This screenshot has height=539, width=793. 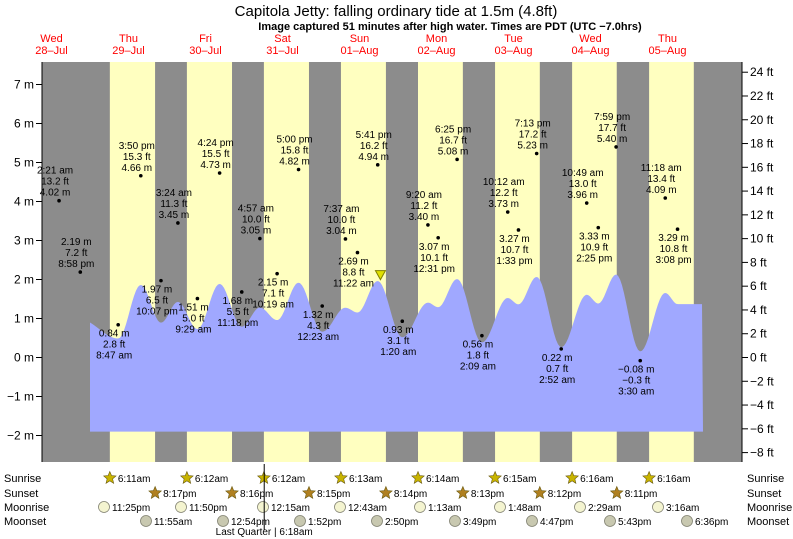 I want to click on tide-label: 0.56 m1.8 ft2:09 am, so click(x=478, y=356).